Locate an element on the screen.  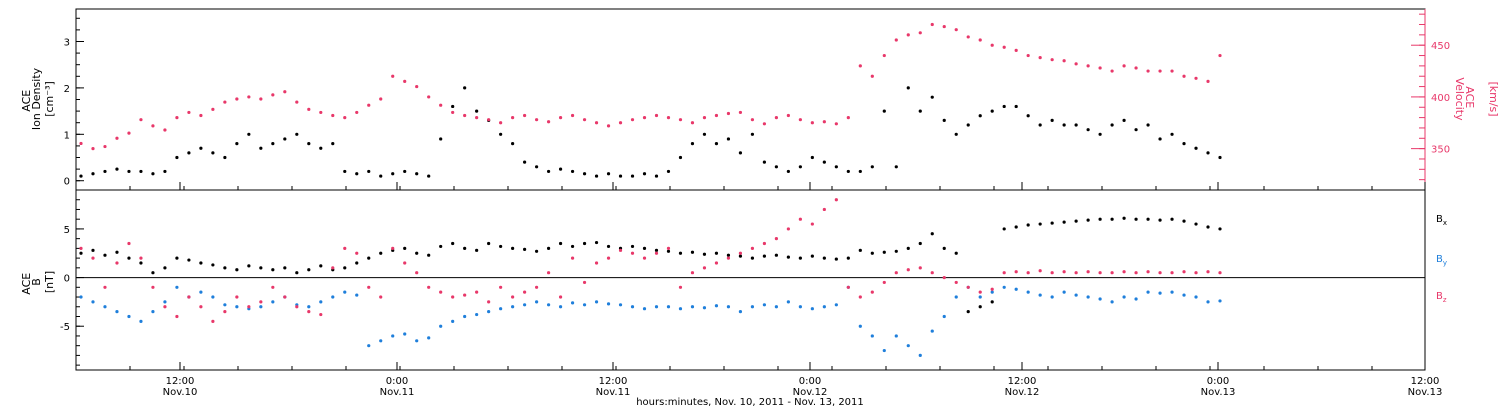
velocity-axis-label-line1: ACE is located at coordinates (1469, 97).